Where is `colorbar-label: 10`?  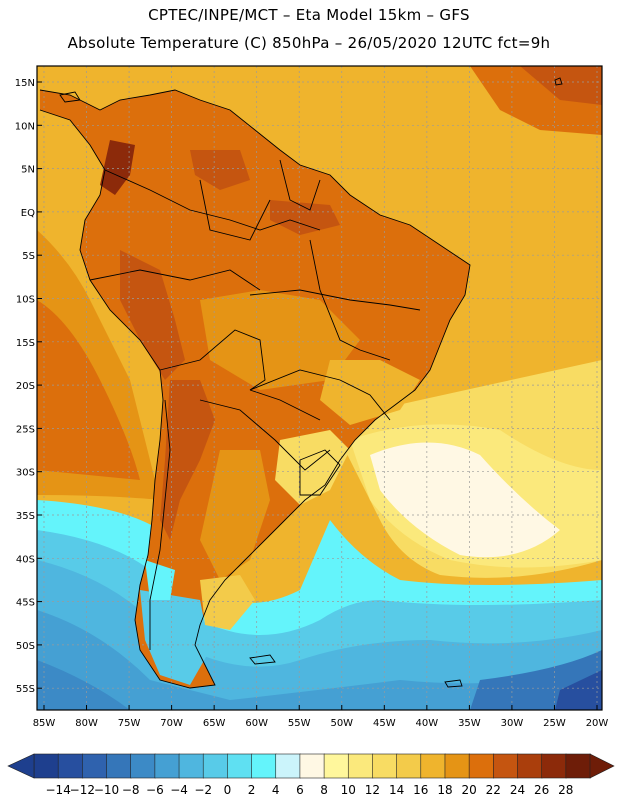 colorbar-label: 10 is located at coordinates (348, 790).